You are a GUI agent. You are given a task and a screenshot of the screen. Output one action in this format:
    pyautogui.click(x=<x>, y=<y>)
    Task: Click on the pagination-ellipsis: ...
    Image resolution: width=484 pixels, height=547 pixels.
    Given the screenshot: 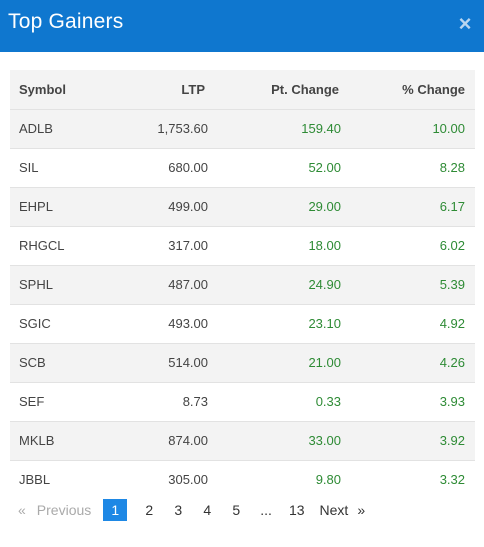 What is the action you would take?
    pyautogui.click(x=266, y=510)
    